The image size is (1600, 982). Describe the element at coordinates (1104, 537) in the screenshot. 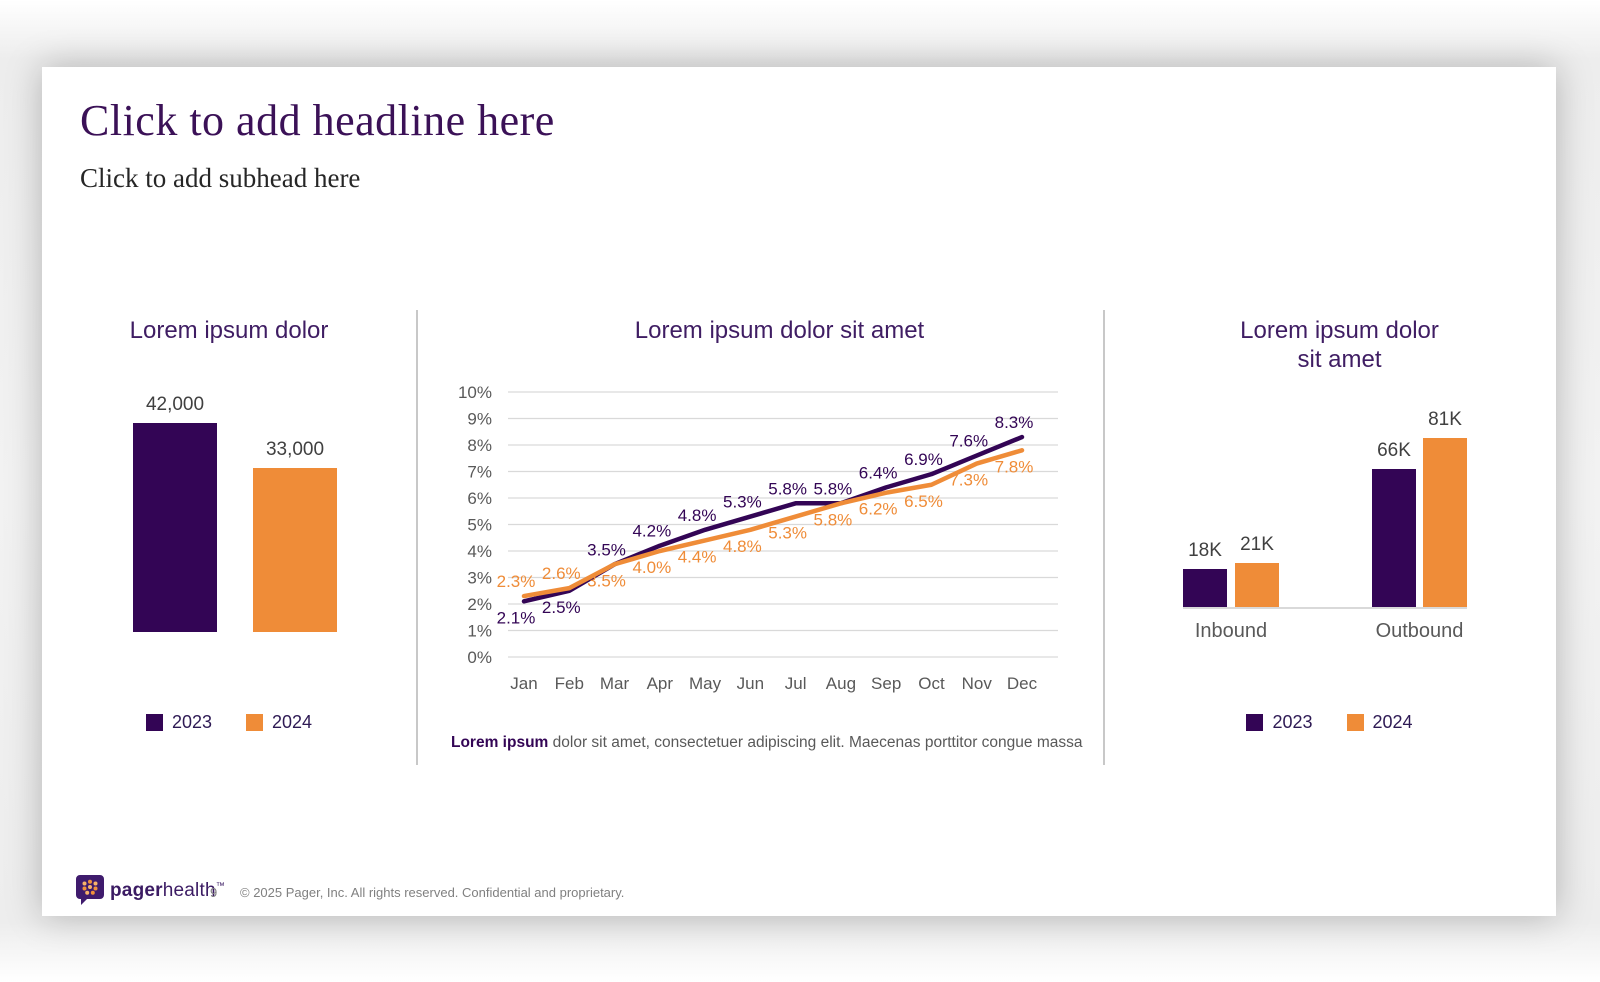

I see `panel-divider-right` at that location.